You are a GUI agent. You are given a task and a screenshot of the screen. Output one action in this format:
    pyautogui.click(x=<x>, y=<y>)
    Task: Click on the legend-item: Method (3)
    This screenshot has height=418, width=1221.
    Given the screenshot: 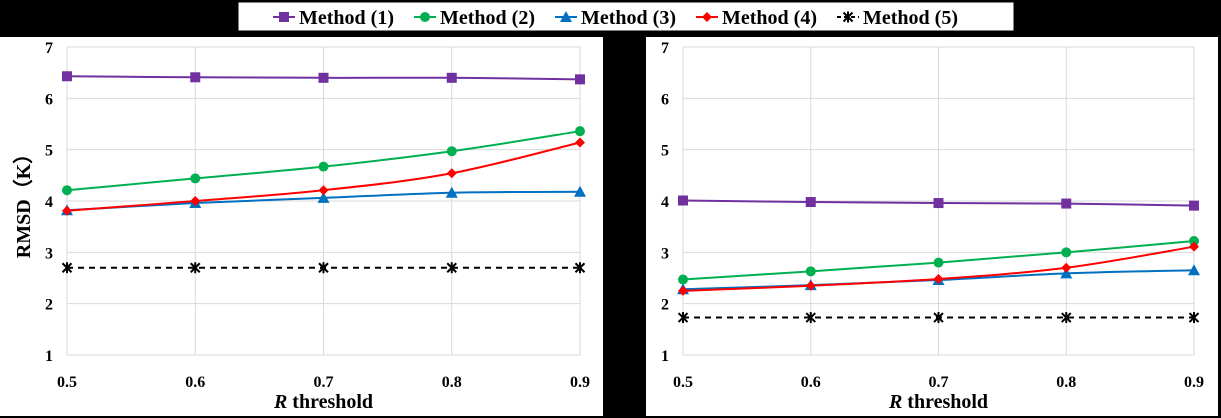 What is the action you would take?
    pyautogui.click(x=615, y=18)
    